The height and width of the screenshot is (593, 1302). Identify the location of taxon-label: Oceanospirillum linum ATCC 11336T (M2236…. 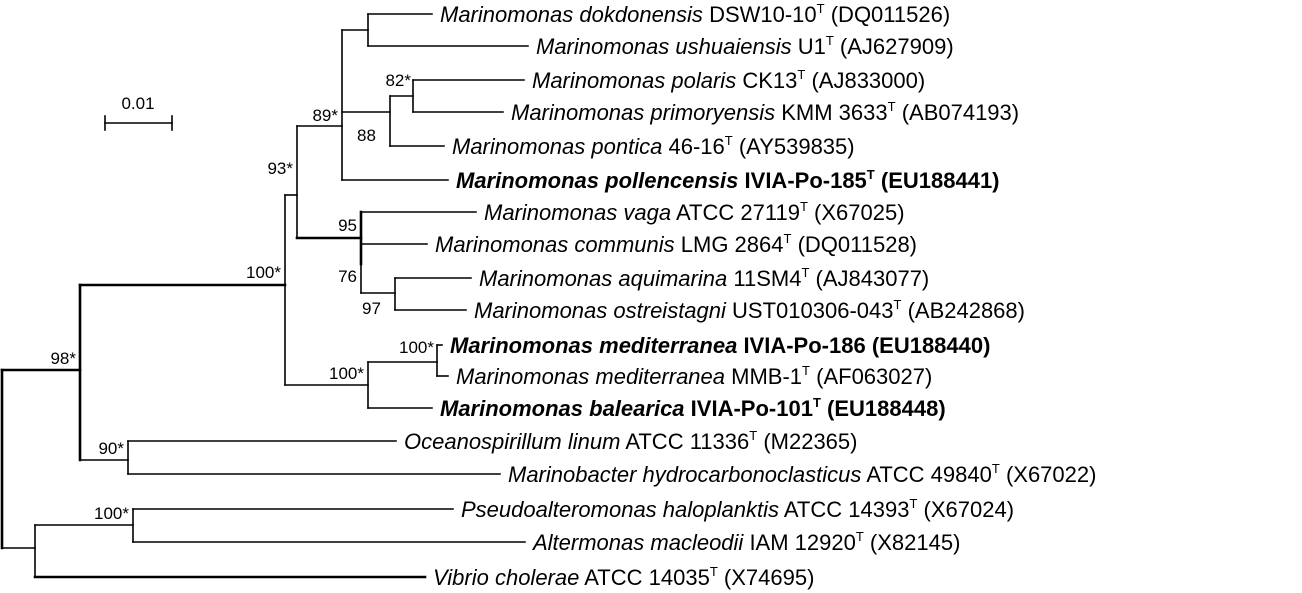
(630, 441).